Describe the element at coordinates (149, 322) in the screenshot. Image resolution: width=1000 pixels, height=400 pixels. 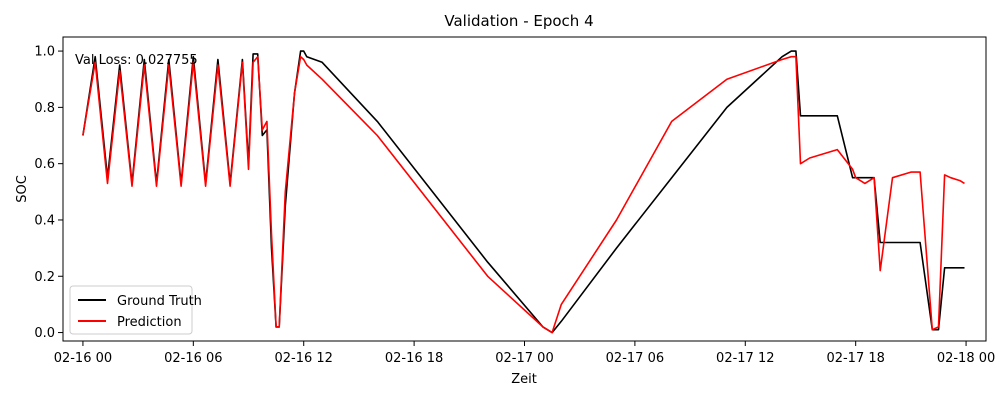
I see `legend-label-prediction: Prediction` at that location.